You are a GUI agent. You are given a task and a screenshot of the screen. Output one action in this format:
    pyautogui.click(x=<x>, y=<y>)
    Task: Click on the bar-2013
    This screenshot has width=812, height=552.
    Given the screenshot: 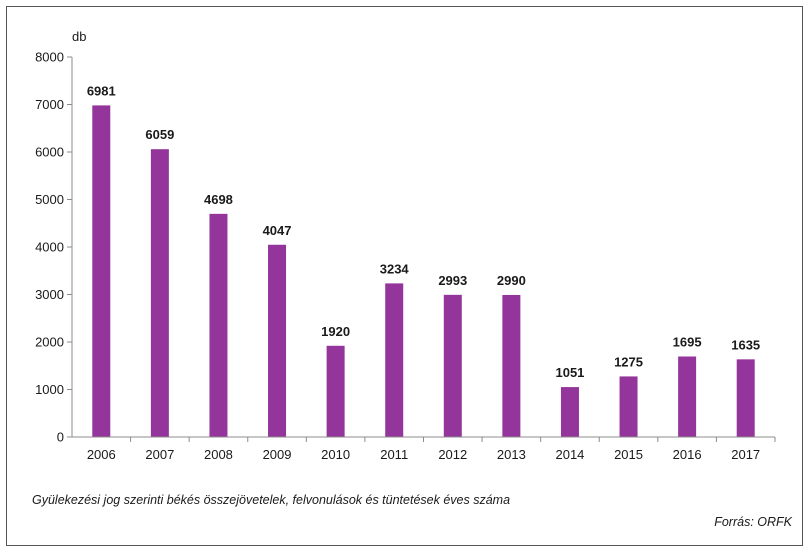 What is the action you would take?
    pyautogui.click(x=511, y=365)
    